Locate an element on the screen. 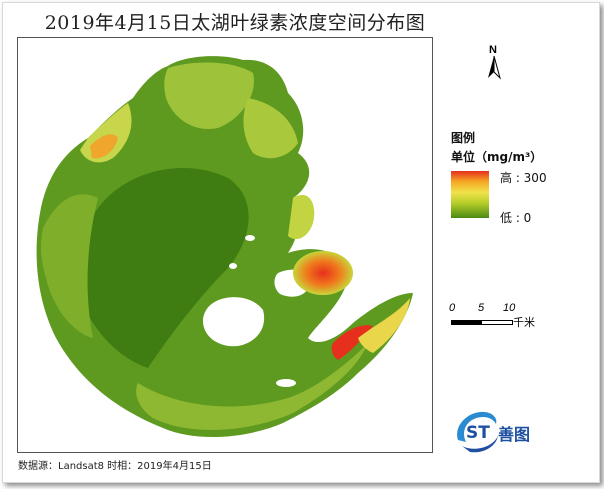 The width and height of the screenshot is (604, 489). zone-northeast is located at coordinates (270, 128).